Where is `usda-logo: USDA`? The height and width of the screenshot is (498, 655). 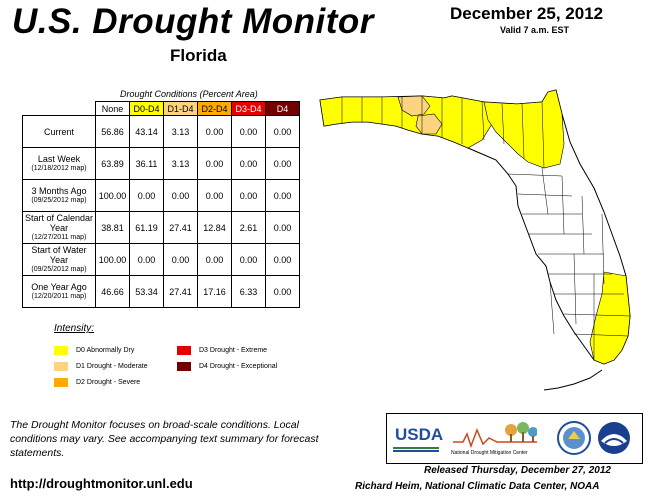
usda-logo: USDA is located at coordinates (419, 434).